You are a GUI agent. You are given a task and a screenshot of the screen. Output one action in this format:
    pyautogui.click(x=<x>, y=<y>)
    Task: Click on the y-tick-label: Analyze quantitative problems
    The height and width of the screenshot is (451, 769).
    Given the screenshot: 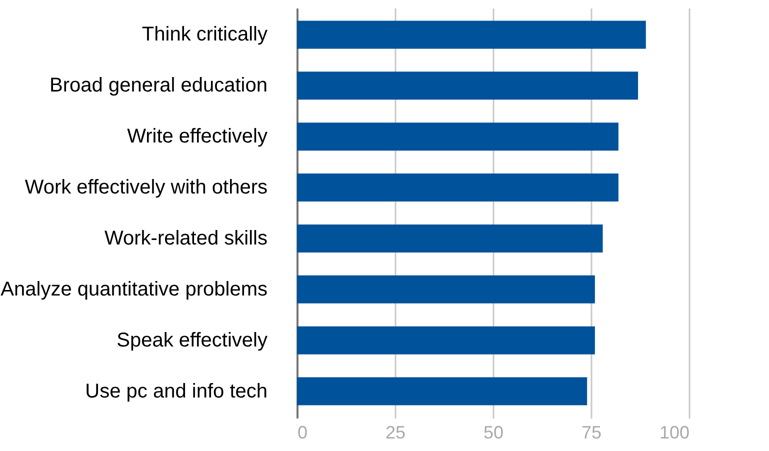 What is the action you would take?
    pyautogui.click(x=134, y=289)
    